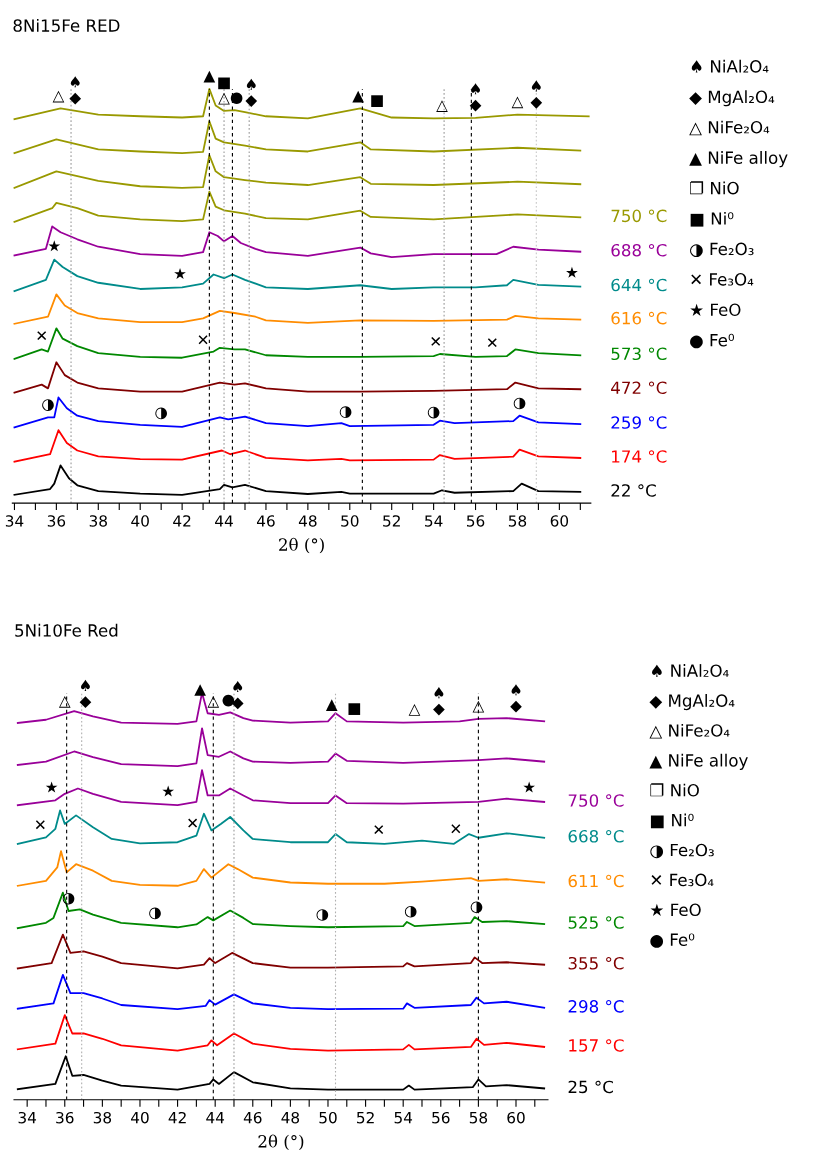  I want to click on text: ■ Ni⁰, so click(672, 821).